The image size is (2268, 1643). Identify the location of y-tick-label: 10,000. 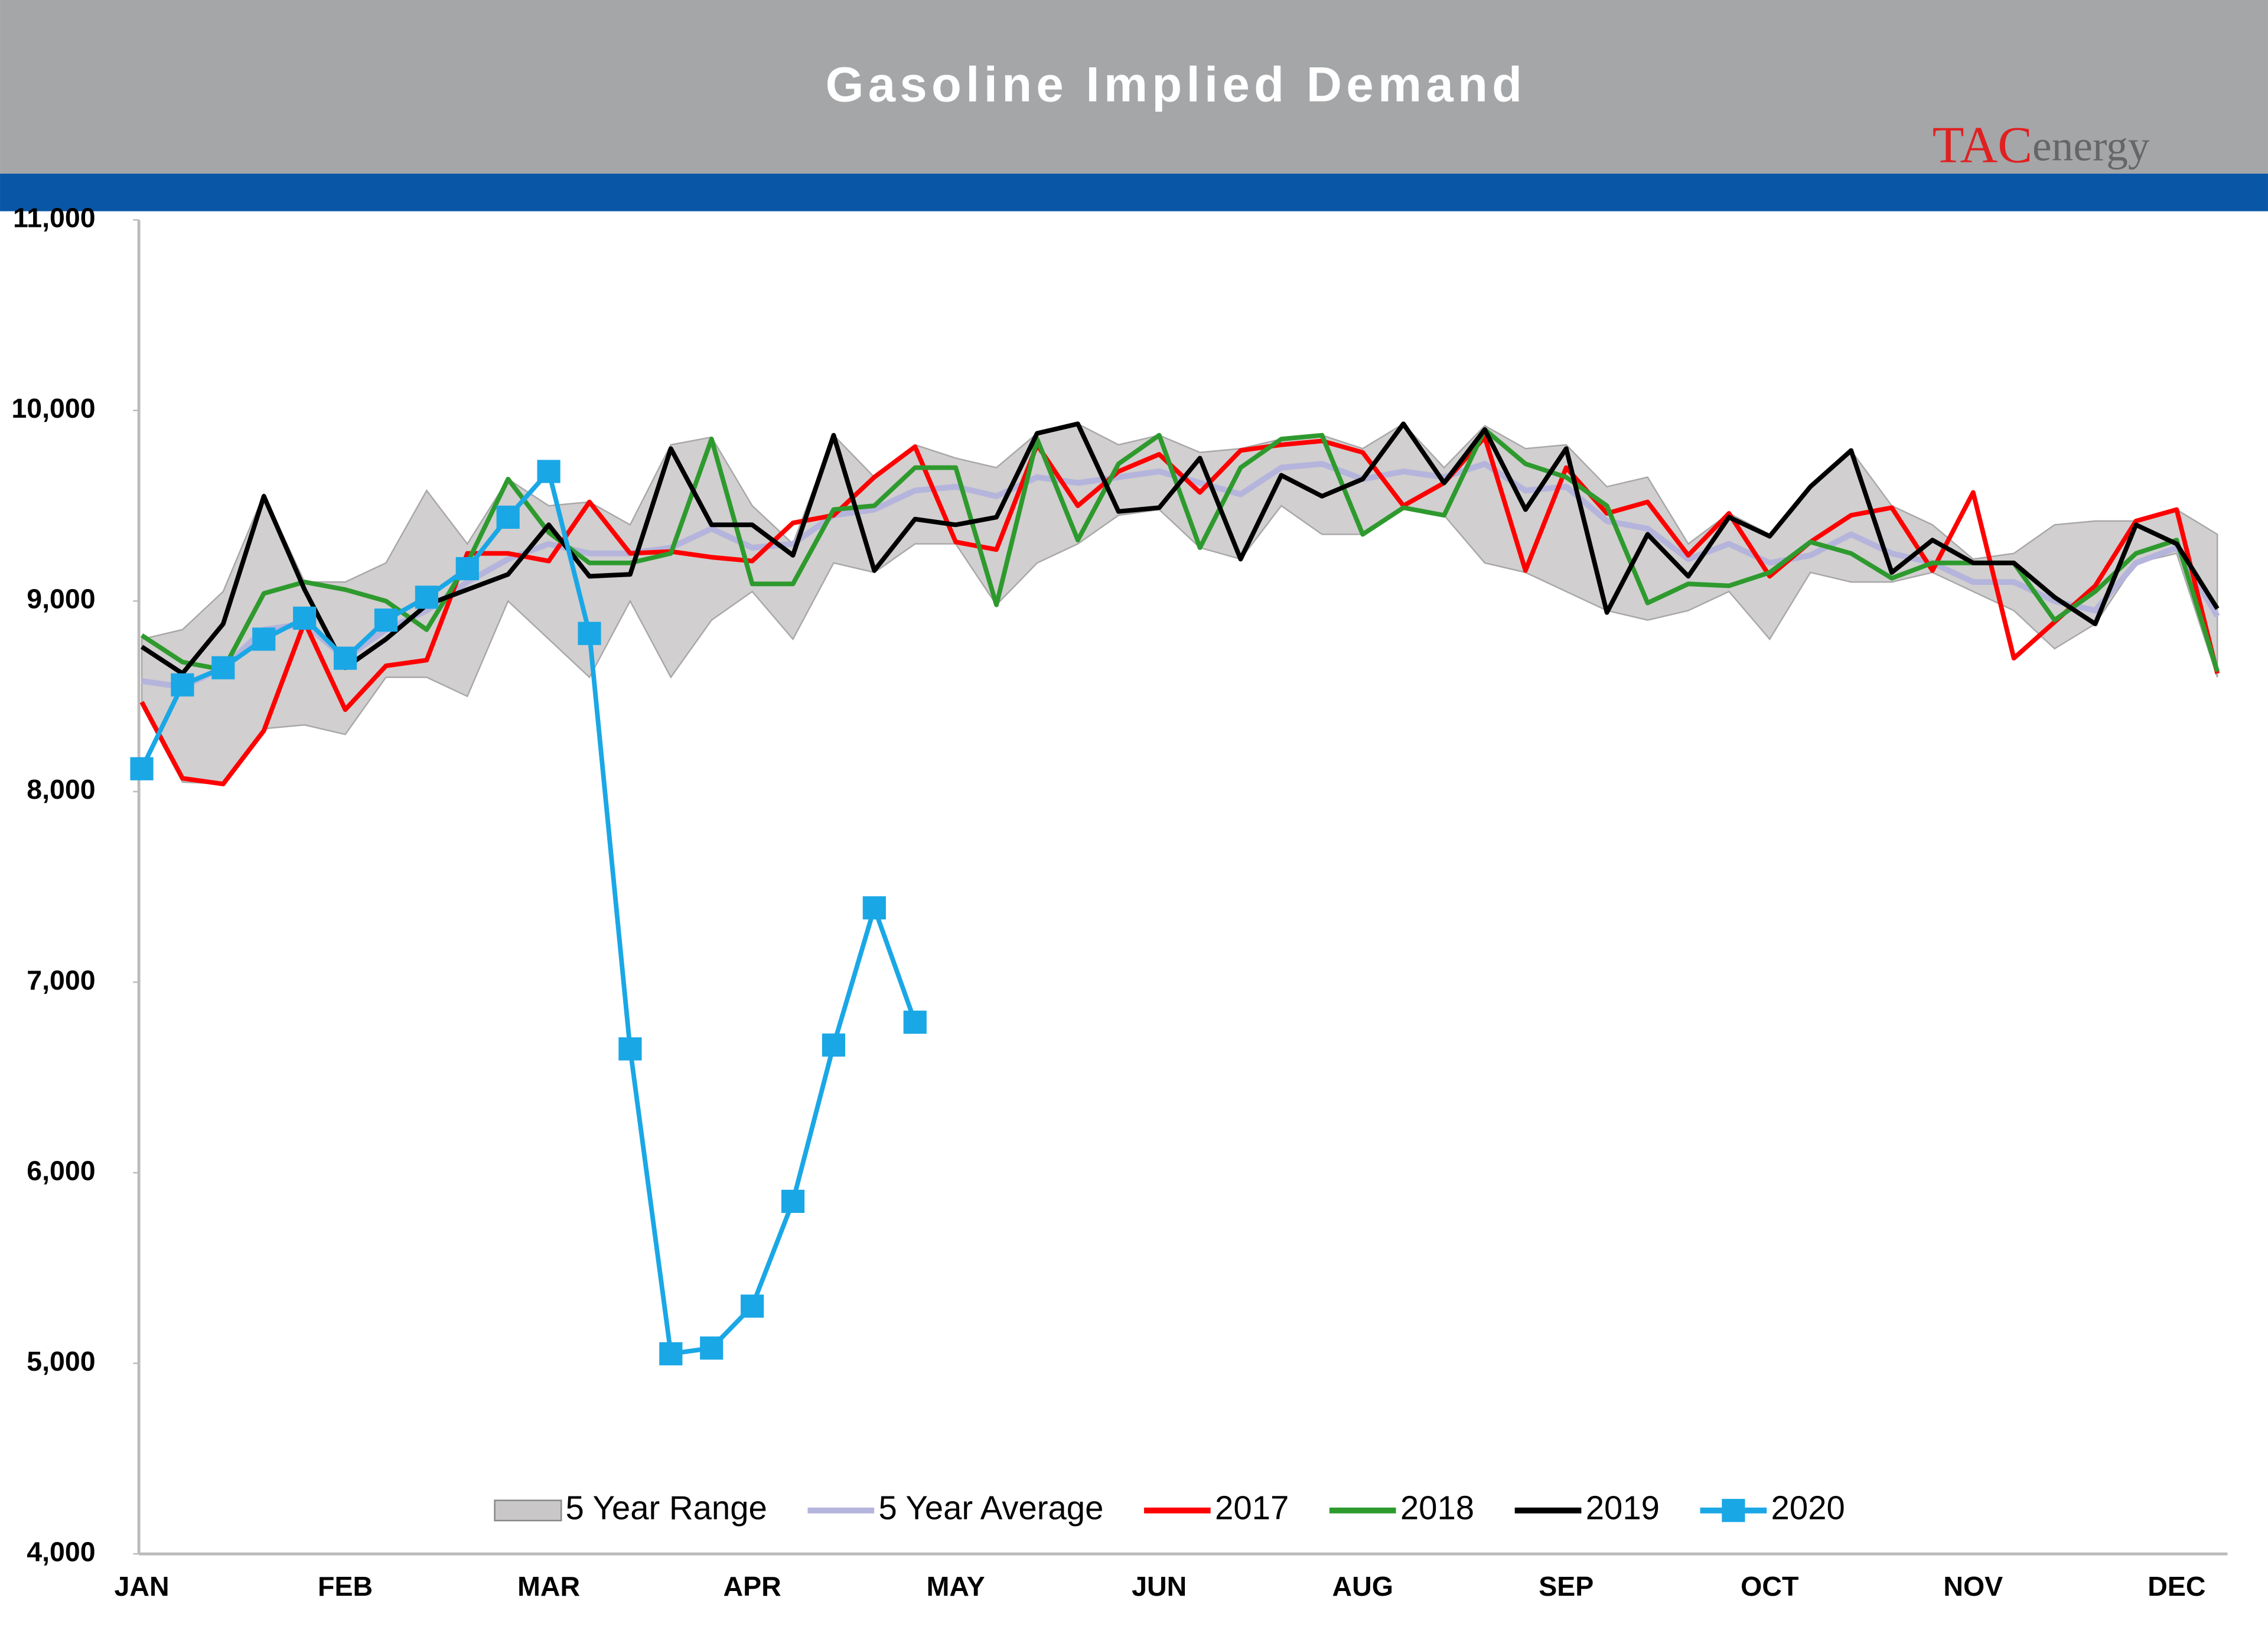
(53, 409).